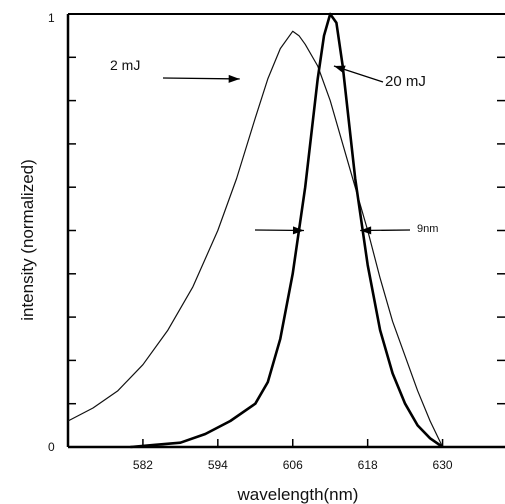 The width and height of the screenshot is (505, 504). What do you see at coordinates (298, 494) in the screenshot?
I see `x-axis-title: wavelength(nm)` at bounding box center [298, 494].